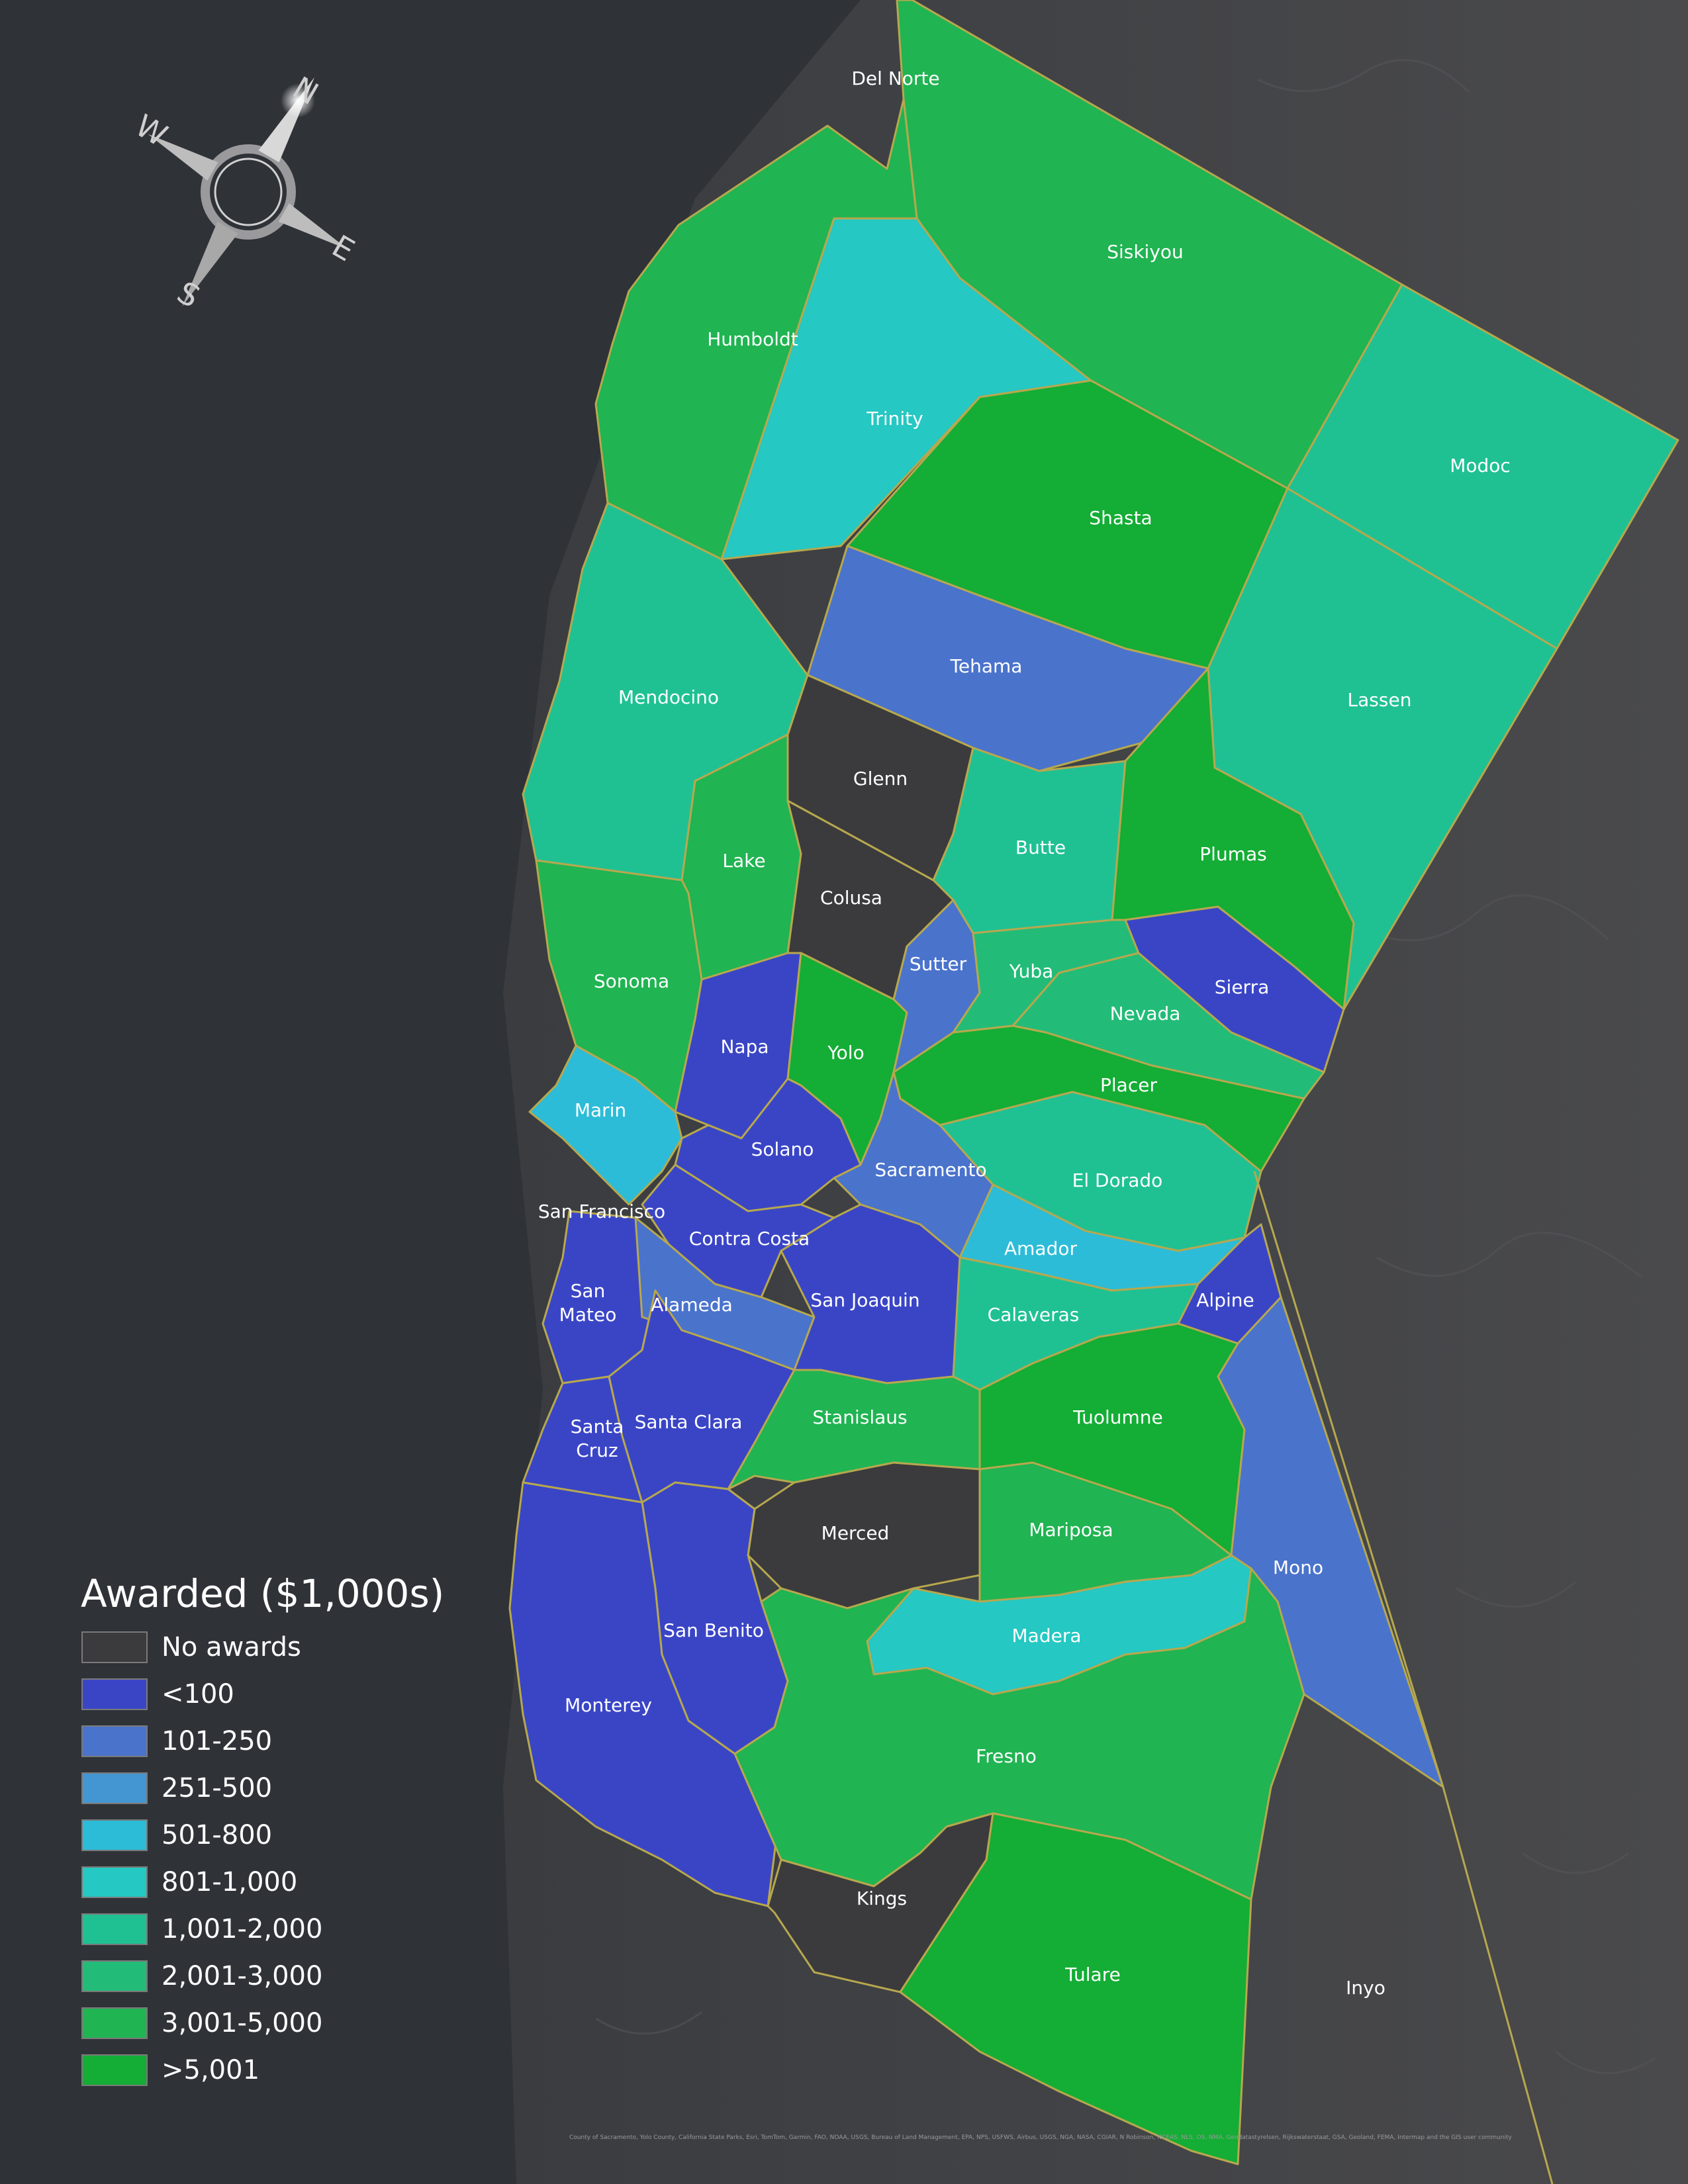 The height and width of the screenshot is (2184, 1688). I want to click on county-contra-costa, so click(738, 1230).